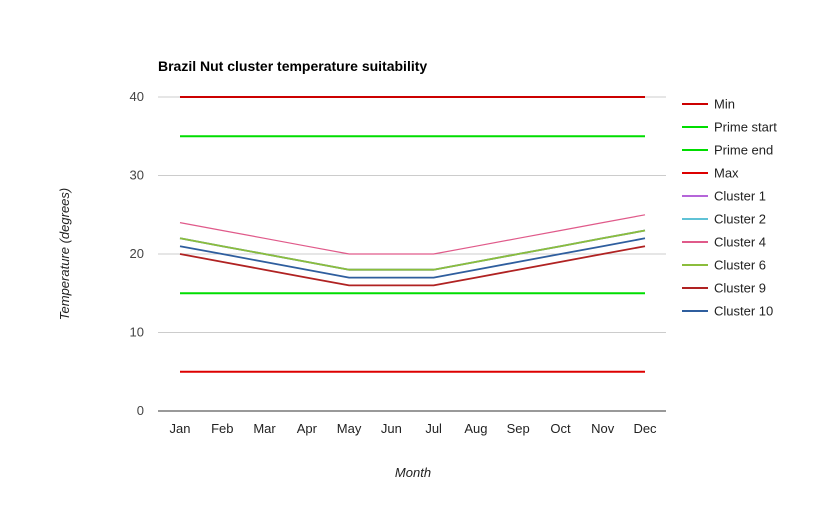 This screenshot has height=509, width=824. I want to click on legend-label: Min, so click(724, 104).